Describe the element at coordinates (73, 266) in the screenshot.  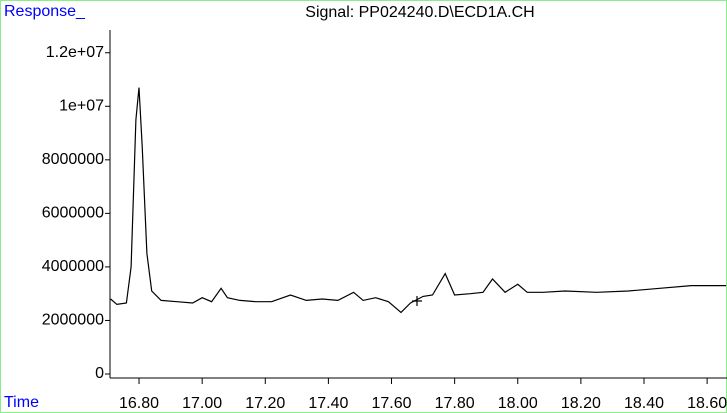
I see `y-tick-label: 4000000` at that location.